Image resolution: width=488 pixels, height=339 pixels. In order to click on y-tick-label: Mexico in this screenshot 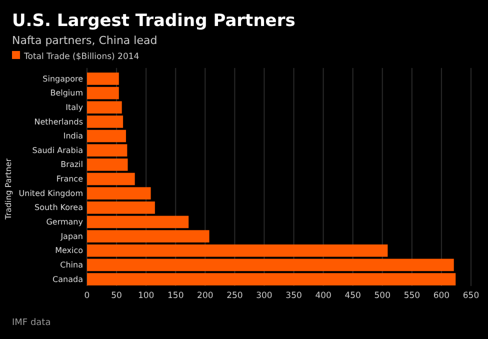, I will do `click(69, 251)`.